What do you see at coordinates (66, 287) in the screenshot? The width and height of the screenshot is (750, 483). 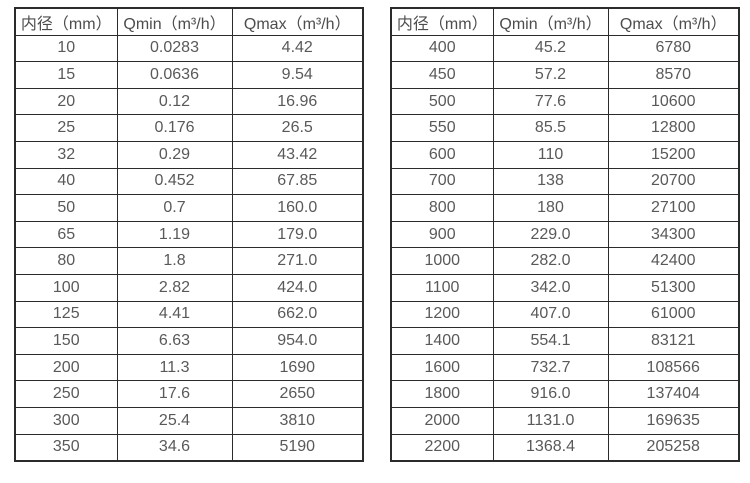 I see `cell-diameter: 100` at bounding box center [66, 287].